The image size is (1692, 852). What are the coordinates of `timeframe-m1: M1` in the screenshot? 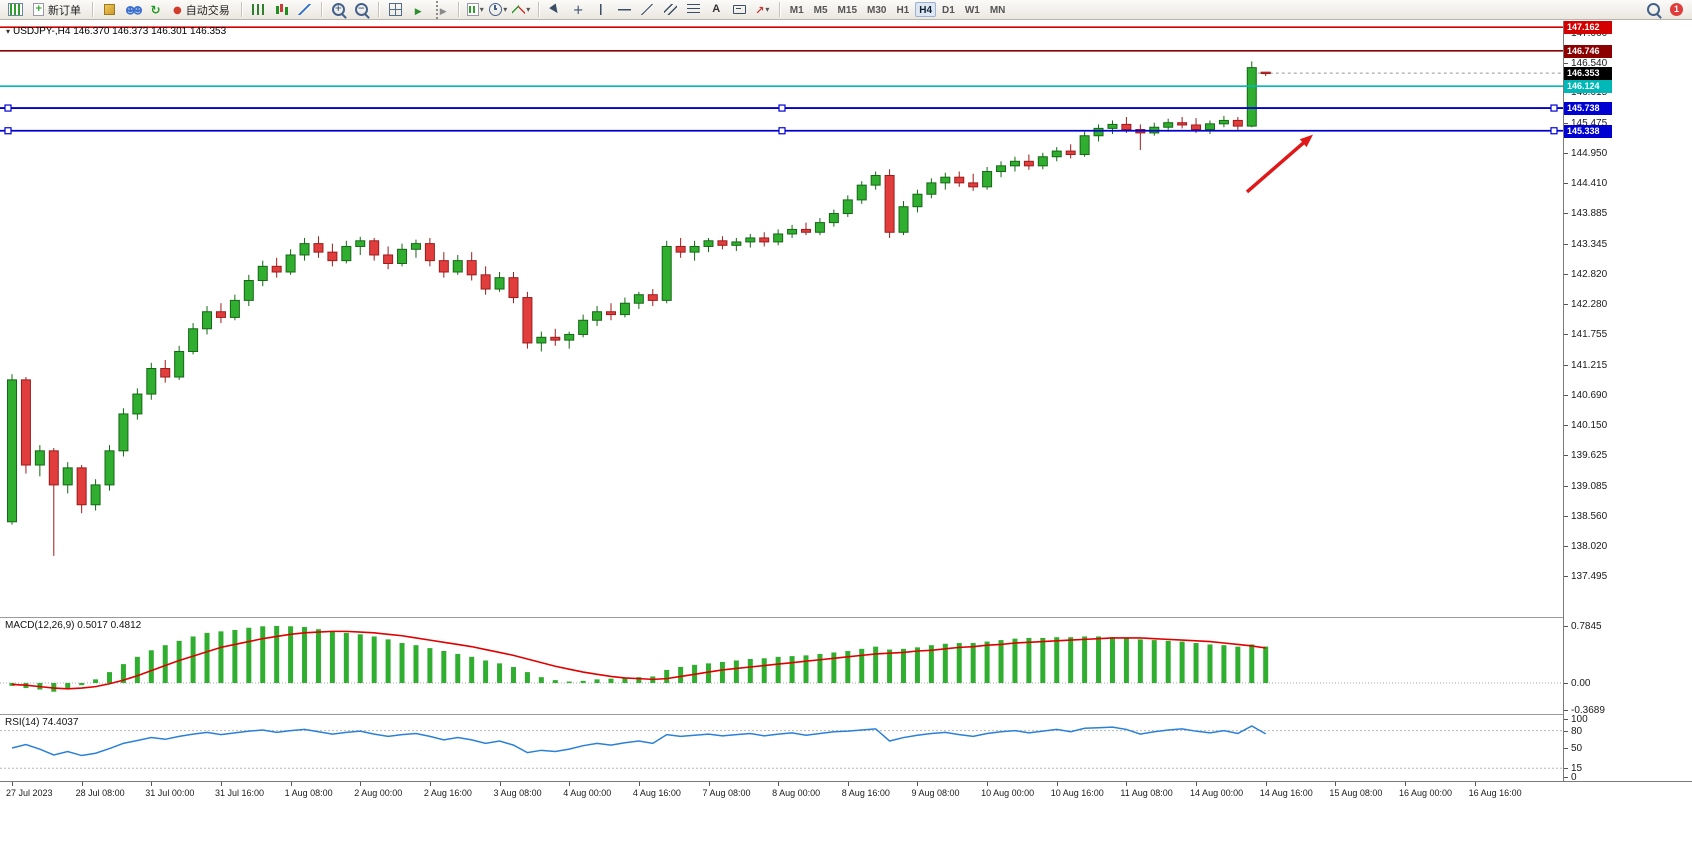 It's located at (797, 9).